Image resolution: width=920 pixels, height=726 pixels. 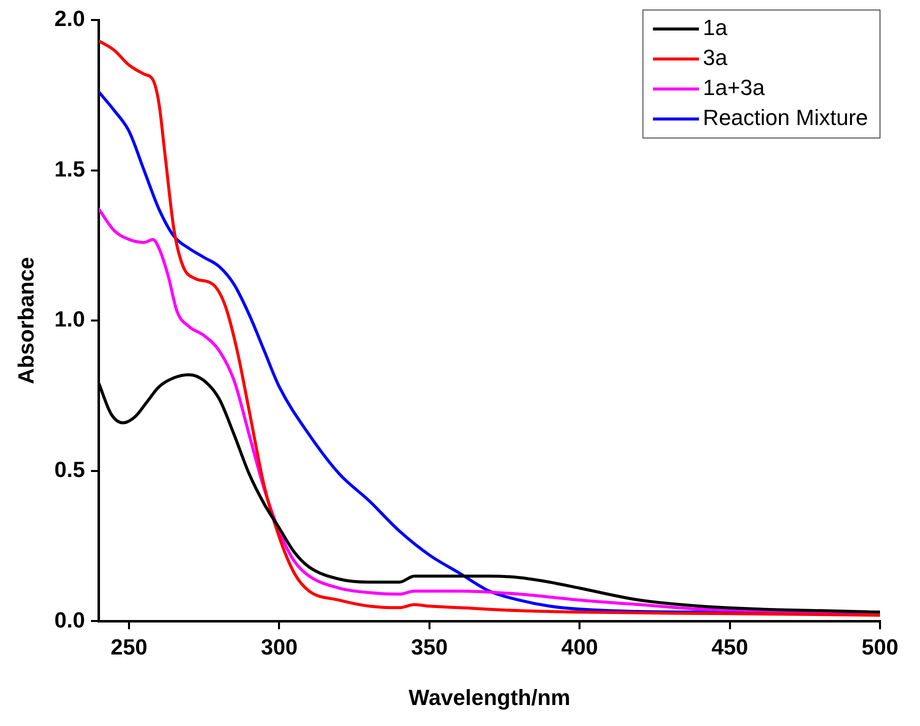 I want to click on legend-label: 1a, so click(x=715, y=27).